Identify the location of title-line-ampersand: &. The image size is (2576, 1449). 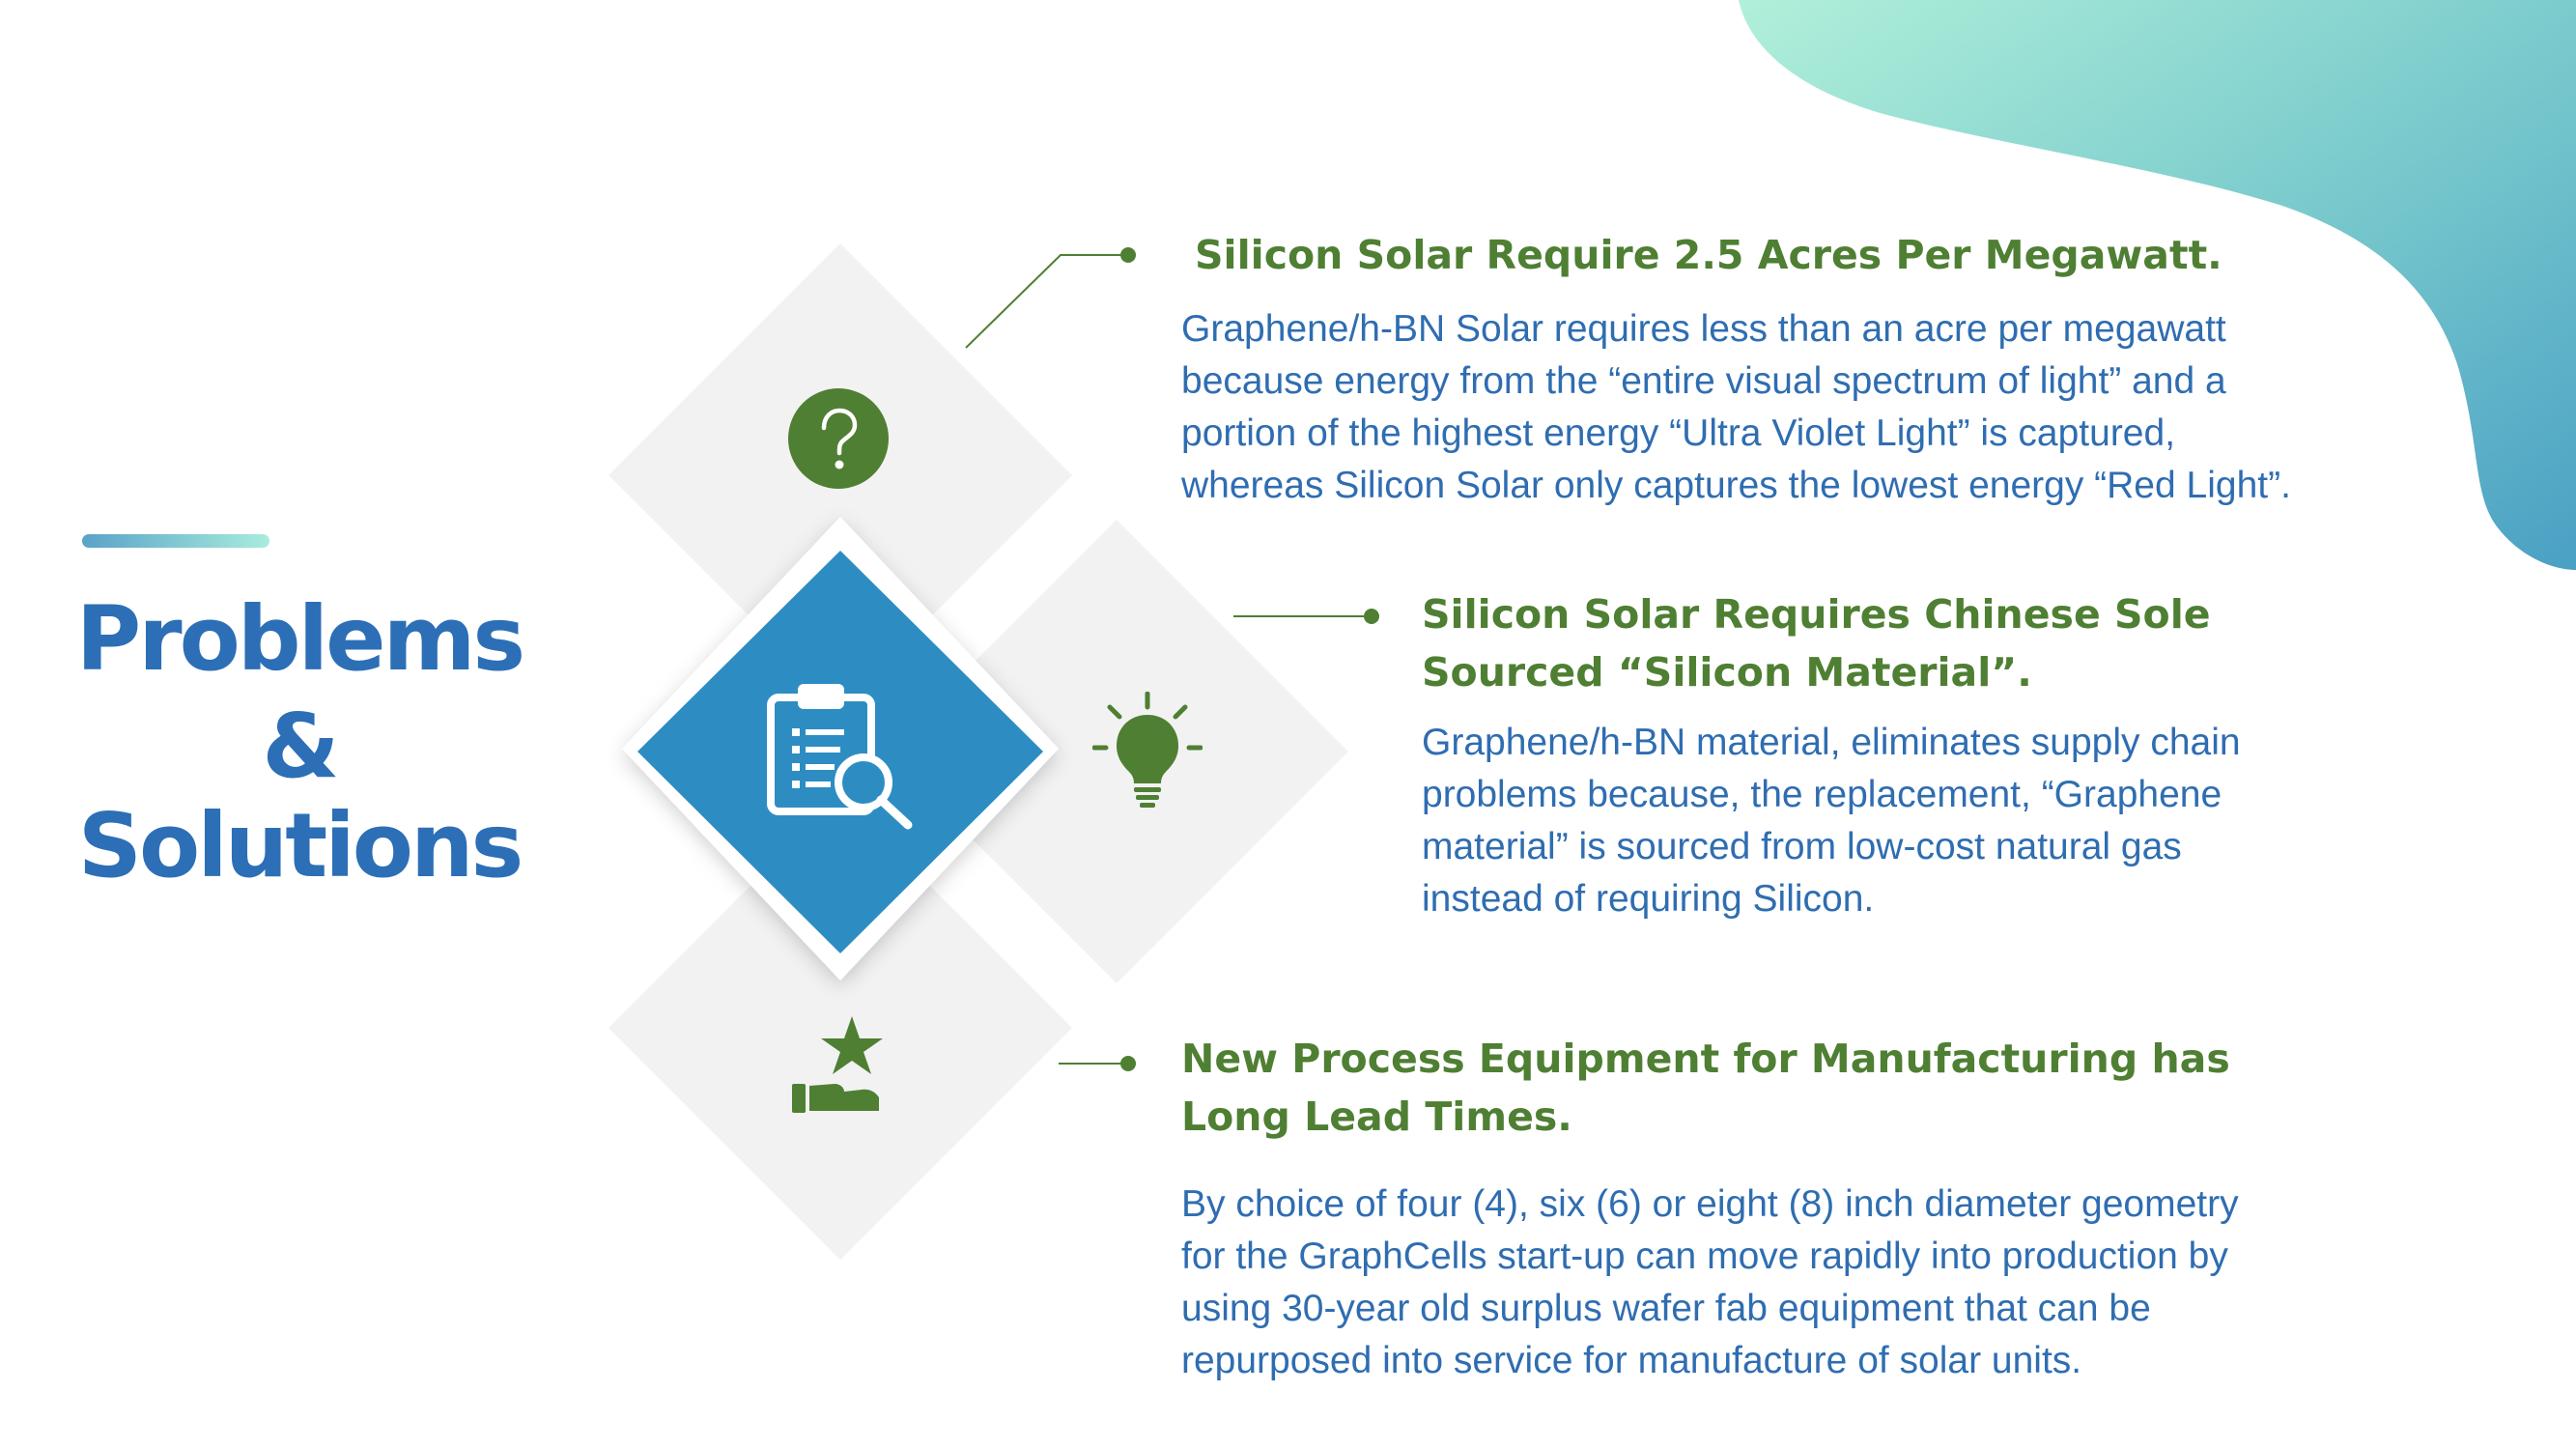
(300, 746).